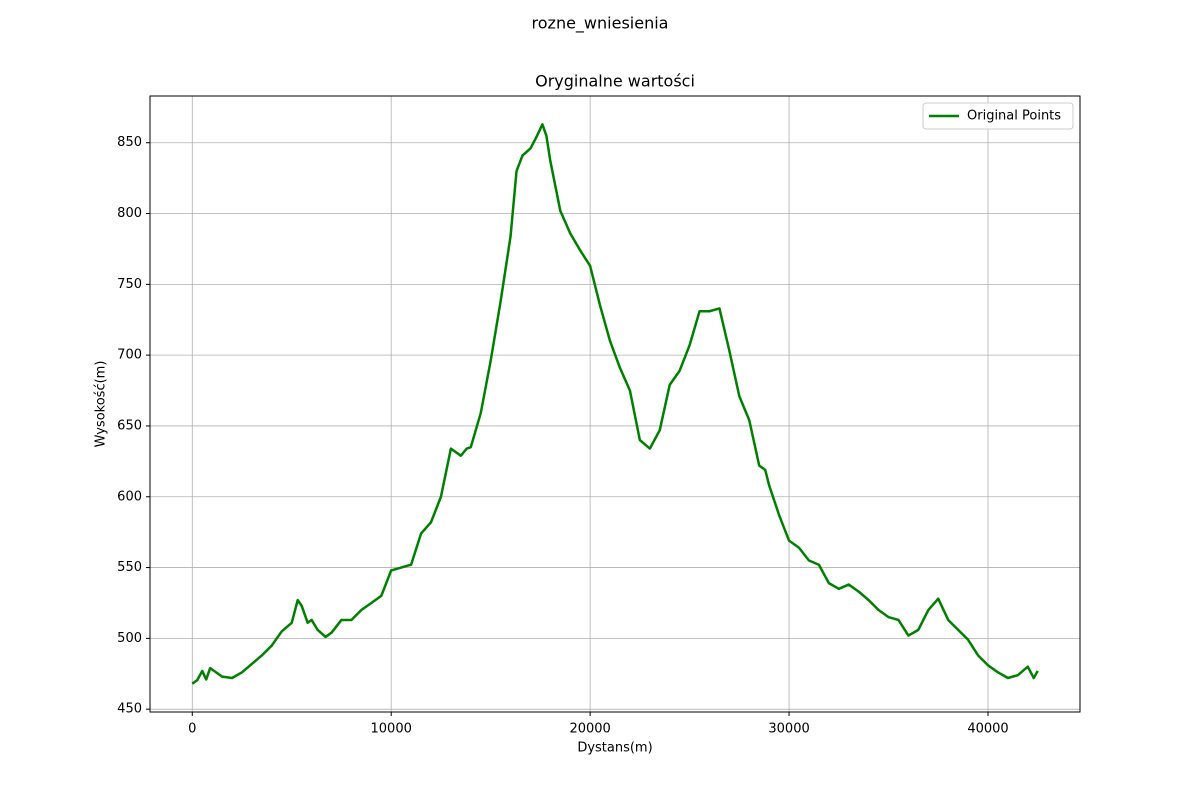 This screenshot has width=1200, height=800. Describe the element at coordinates (129, 213) in the screenshot. I see `y-tick-label: 800` at that location.